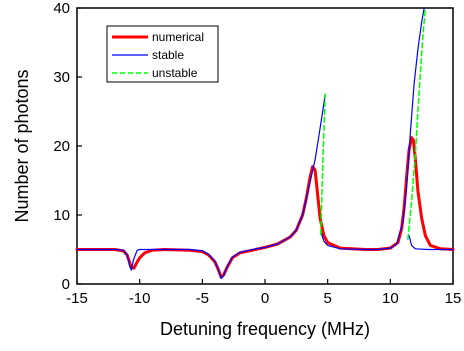 This screenshot has width=464, height=351. I want to click on series-line-stable, so click(431, 243).